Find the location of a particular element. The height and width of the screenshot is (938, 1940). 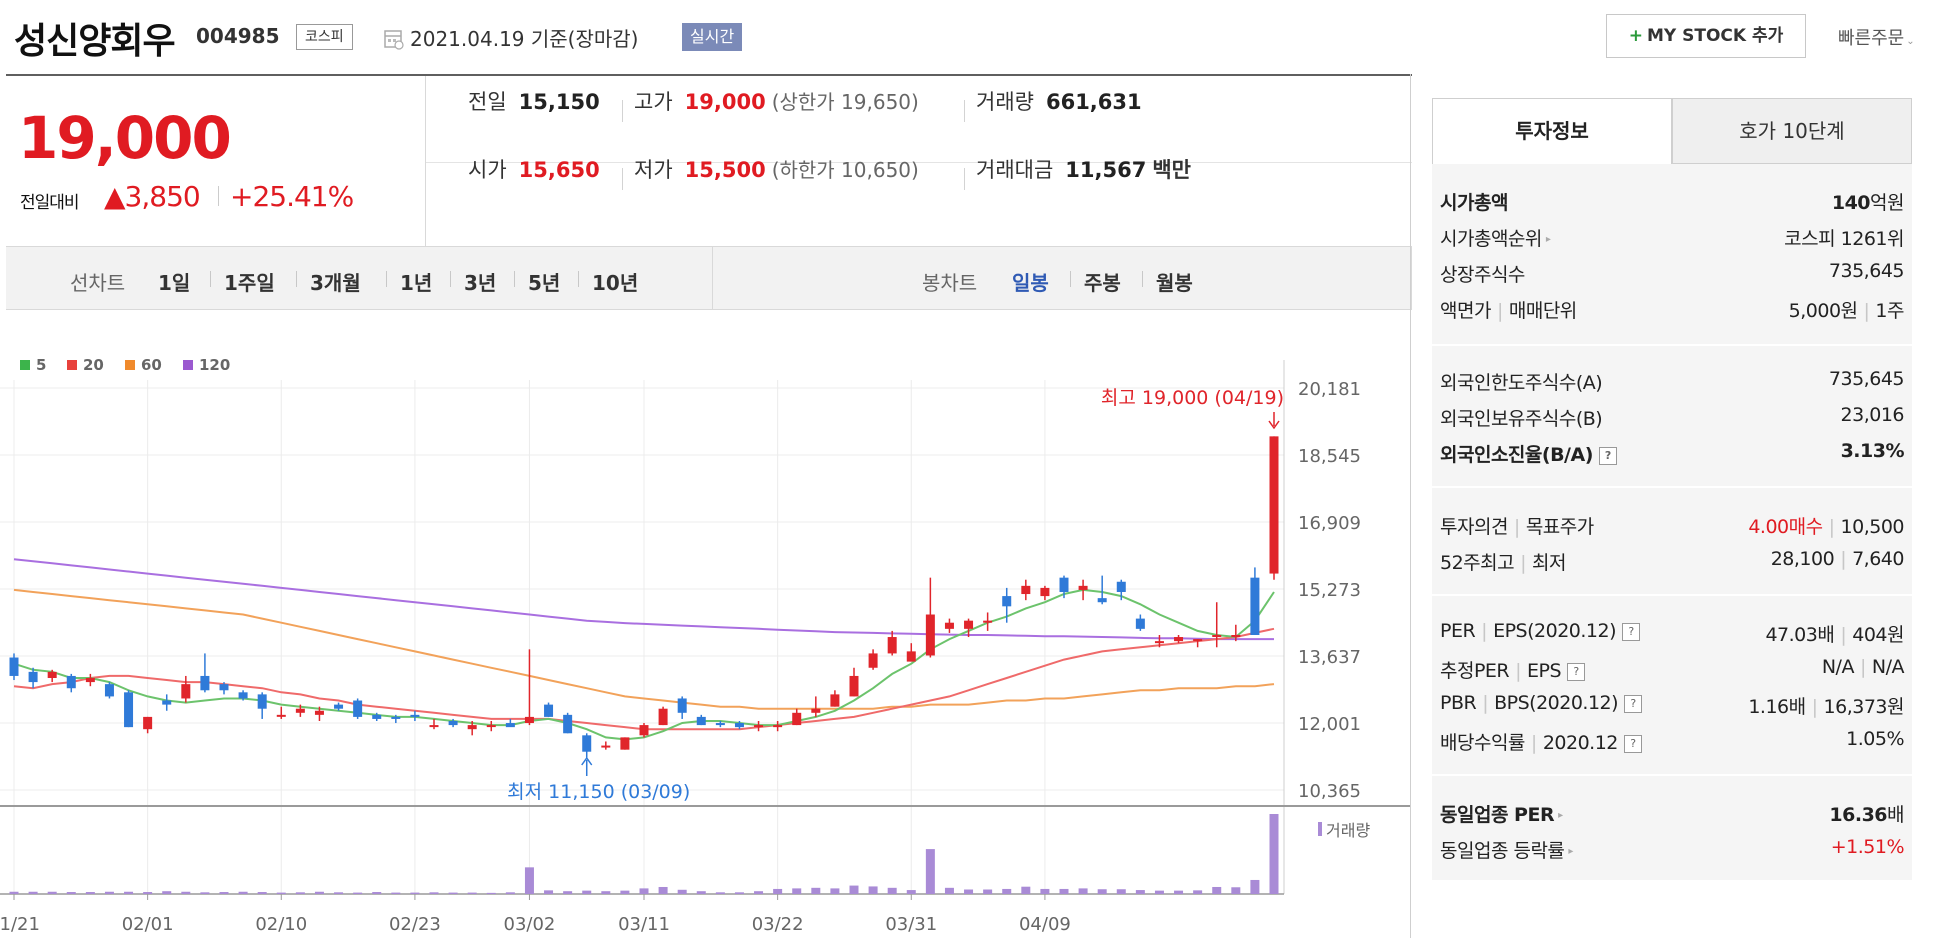

stock-code: 004985 is located at coordinates (238, 36).